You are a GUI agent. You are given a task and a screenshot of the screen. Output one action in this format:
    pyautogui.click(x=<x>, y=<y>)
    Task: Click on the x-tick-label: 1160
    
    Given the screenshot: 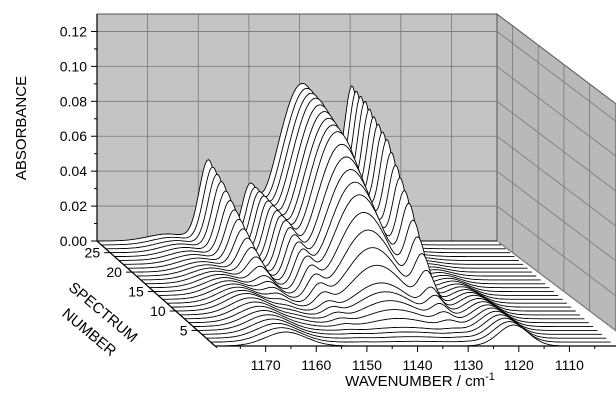 What is the action you would take?
    pyautogui.click(x=316, y=365)
    